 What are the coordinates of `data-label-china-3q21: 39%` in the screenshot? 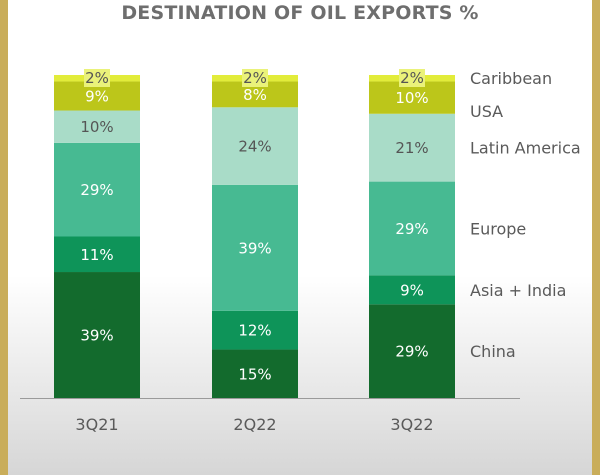 It's located at (96, 336).